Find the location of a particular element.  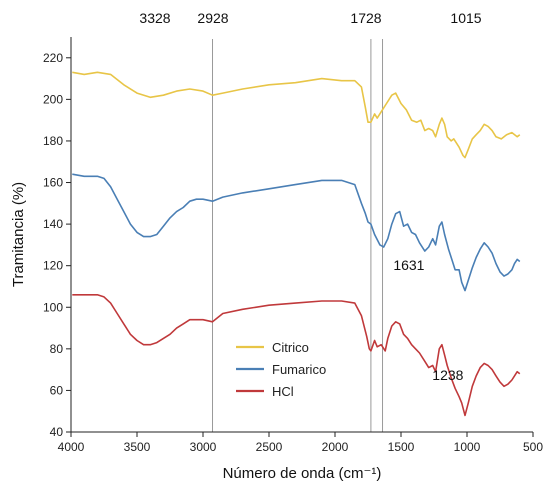

x-tick-label-1000: 1000 is located at coordinates (467, 447).